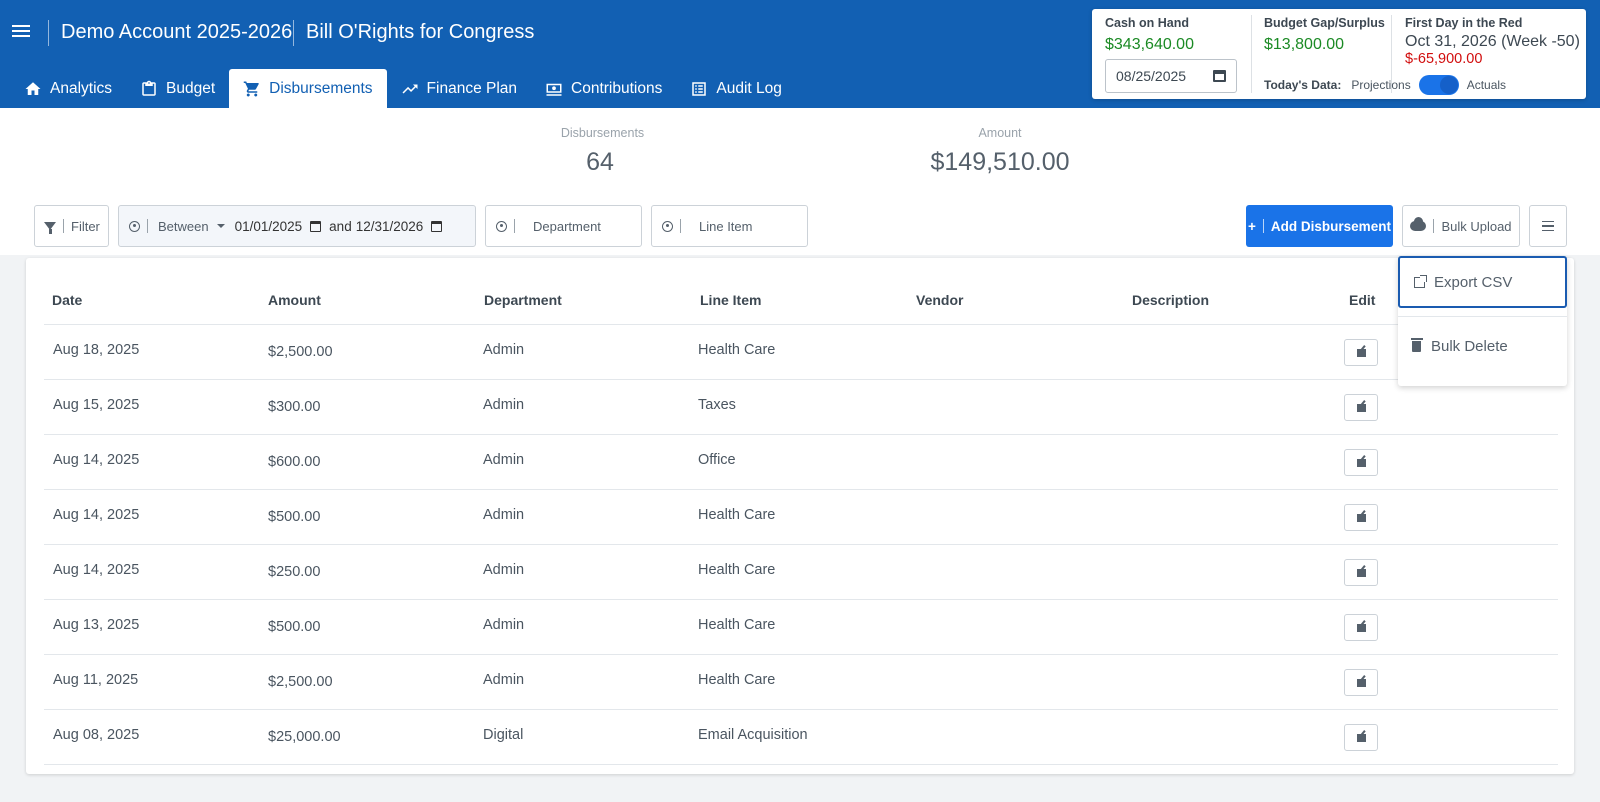 This screenshot has height=802, width=1600. What do you see at coordinates (503, 735) in the screenshot?
I see `row-department: Digital` at bounding box center [503, 735].